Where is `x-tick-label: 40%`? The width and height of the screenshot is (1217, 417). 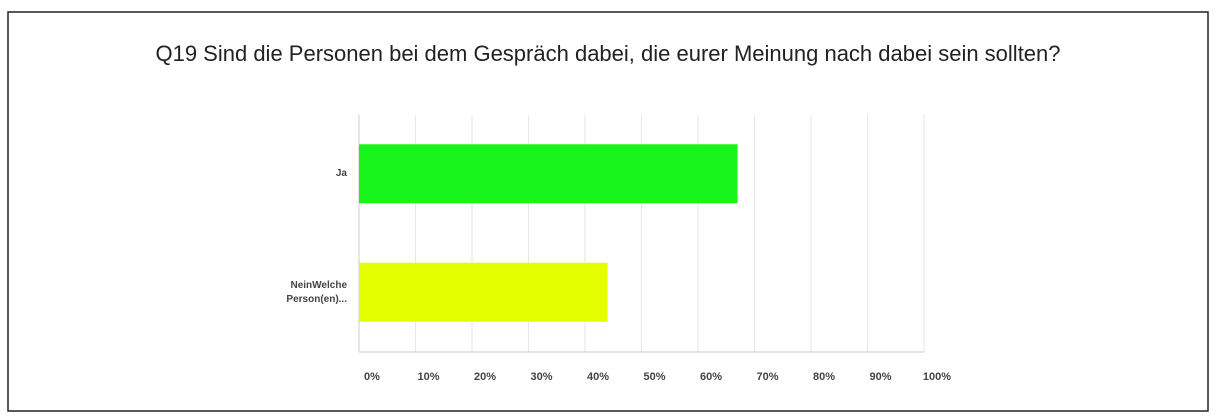 x-tick-label: 40% is located at coordinates (598, 377).